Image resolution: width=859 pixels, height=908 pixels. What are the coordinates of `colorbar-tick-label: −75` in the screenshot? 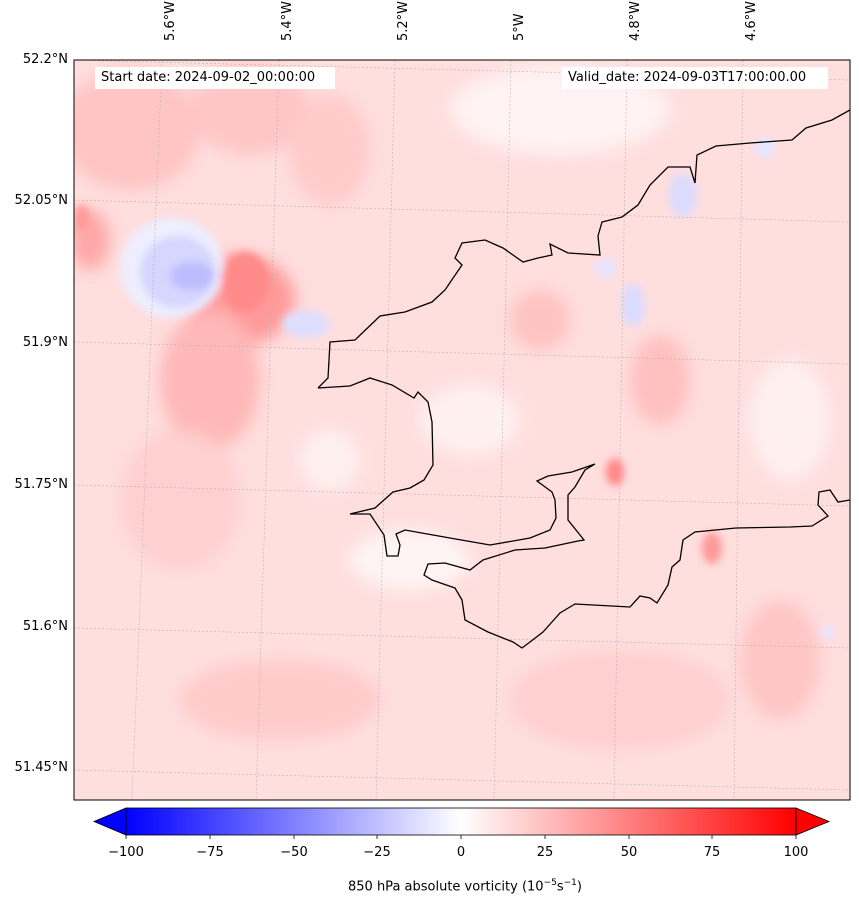 It's located at (210, 852).